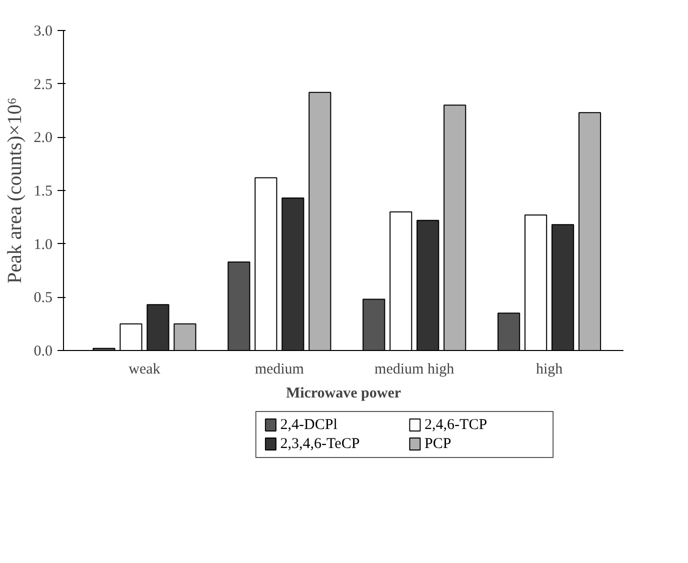 The width and height of the screenshot is (688, 563). Describe the element at coordinates (43, 192) in the screenshot. I see `y-tick-label: 1.5` at that location.